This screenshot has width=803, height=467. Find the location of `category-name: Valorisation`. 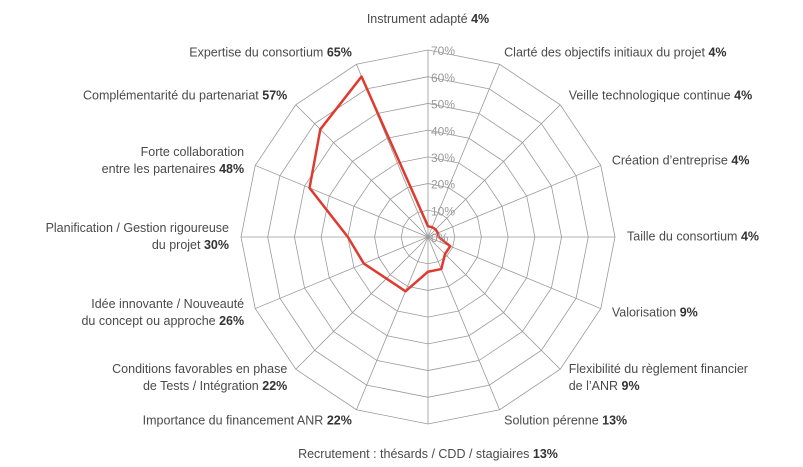

category-name: Valorisation is located at coordinates (644, 312).